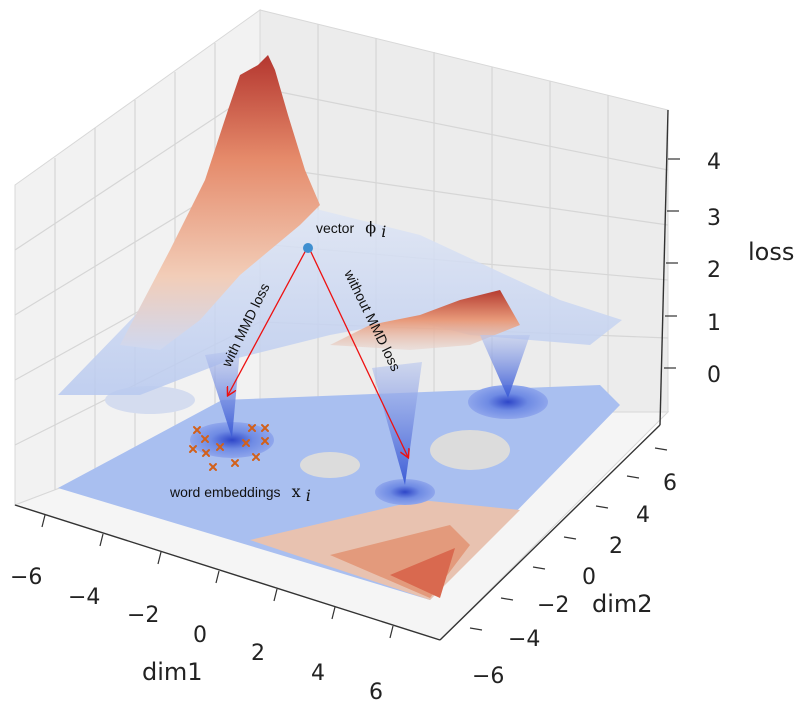 This screenshot has height=706, width=803. Describe the element at coordinates (714, 162) in the screenshot. I see `z-tick-label: 4` at that location.